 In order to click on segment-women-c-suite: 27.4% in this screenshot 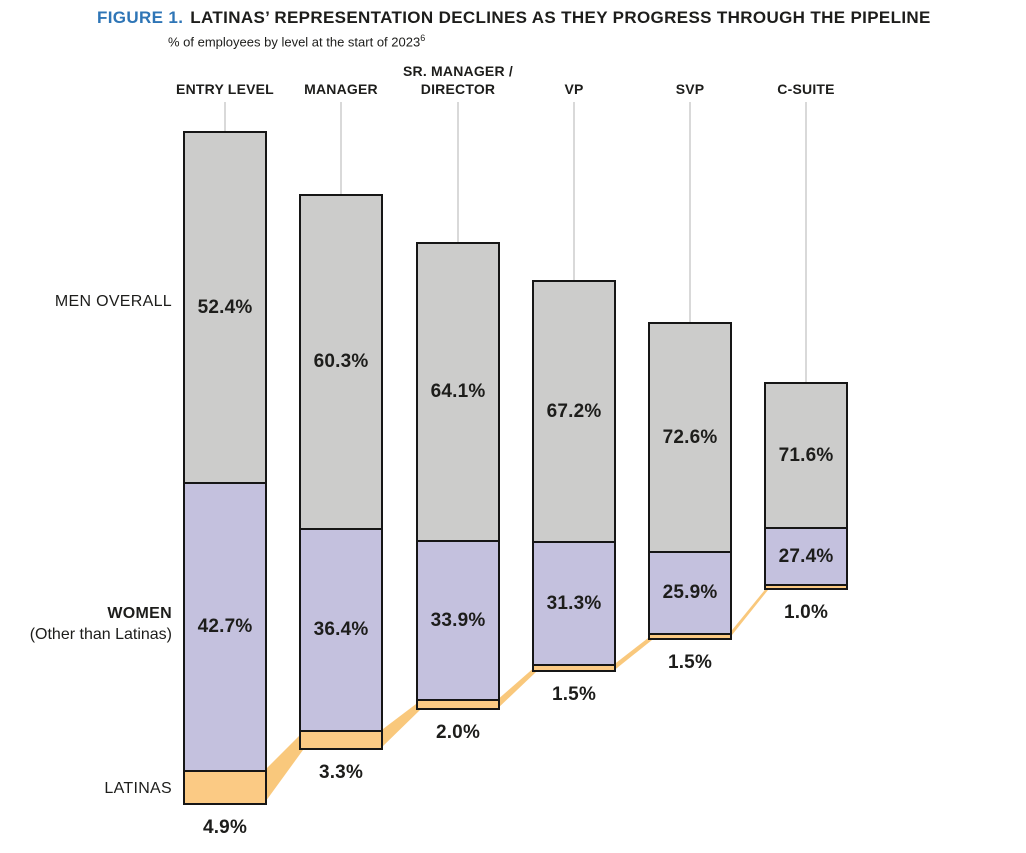, I will do `click(806, 555)`.